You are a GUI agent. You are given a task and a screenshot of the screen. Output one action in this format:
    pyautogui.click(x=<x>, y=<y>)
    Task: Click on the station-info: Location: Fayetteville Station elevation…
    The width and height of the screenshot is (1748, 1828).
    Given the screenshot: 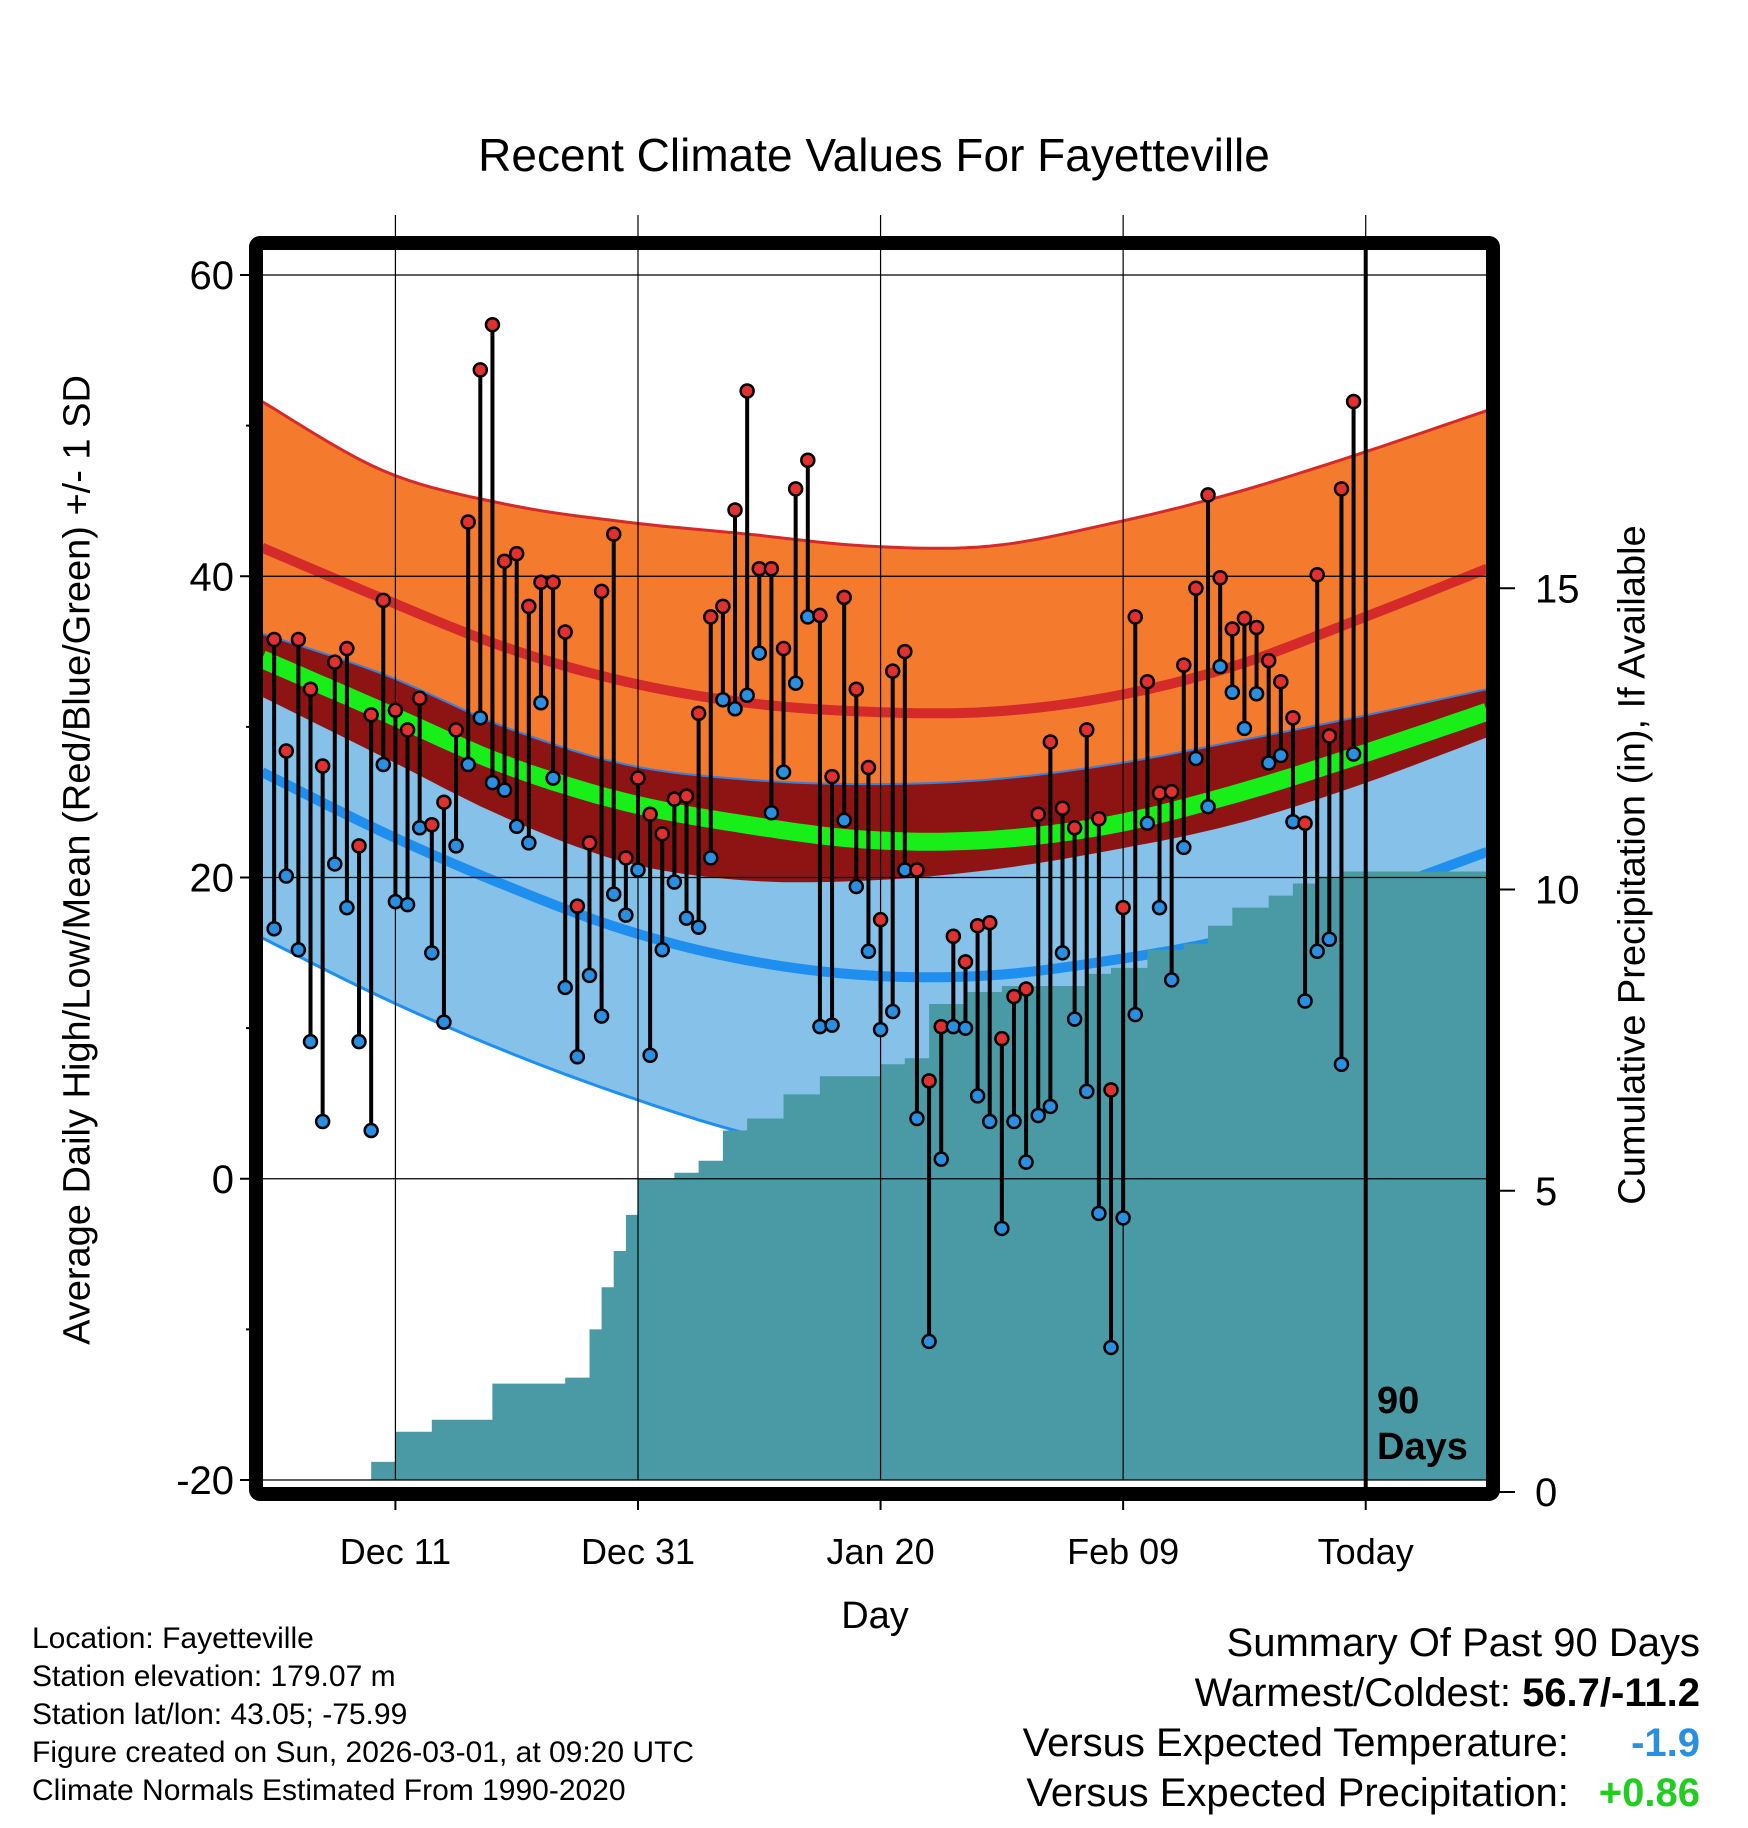 What is the action you would take?
    pyautogui.click(x=363, y=1715)
    